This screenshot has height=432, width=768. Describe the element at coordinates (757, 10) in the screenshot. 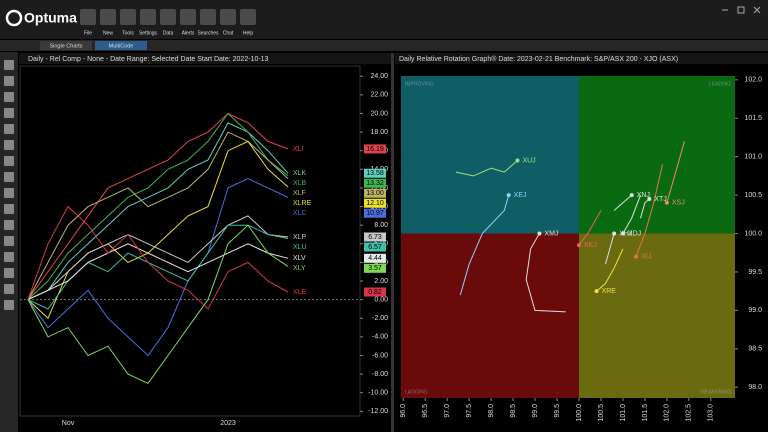

I see `close` at that location.